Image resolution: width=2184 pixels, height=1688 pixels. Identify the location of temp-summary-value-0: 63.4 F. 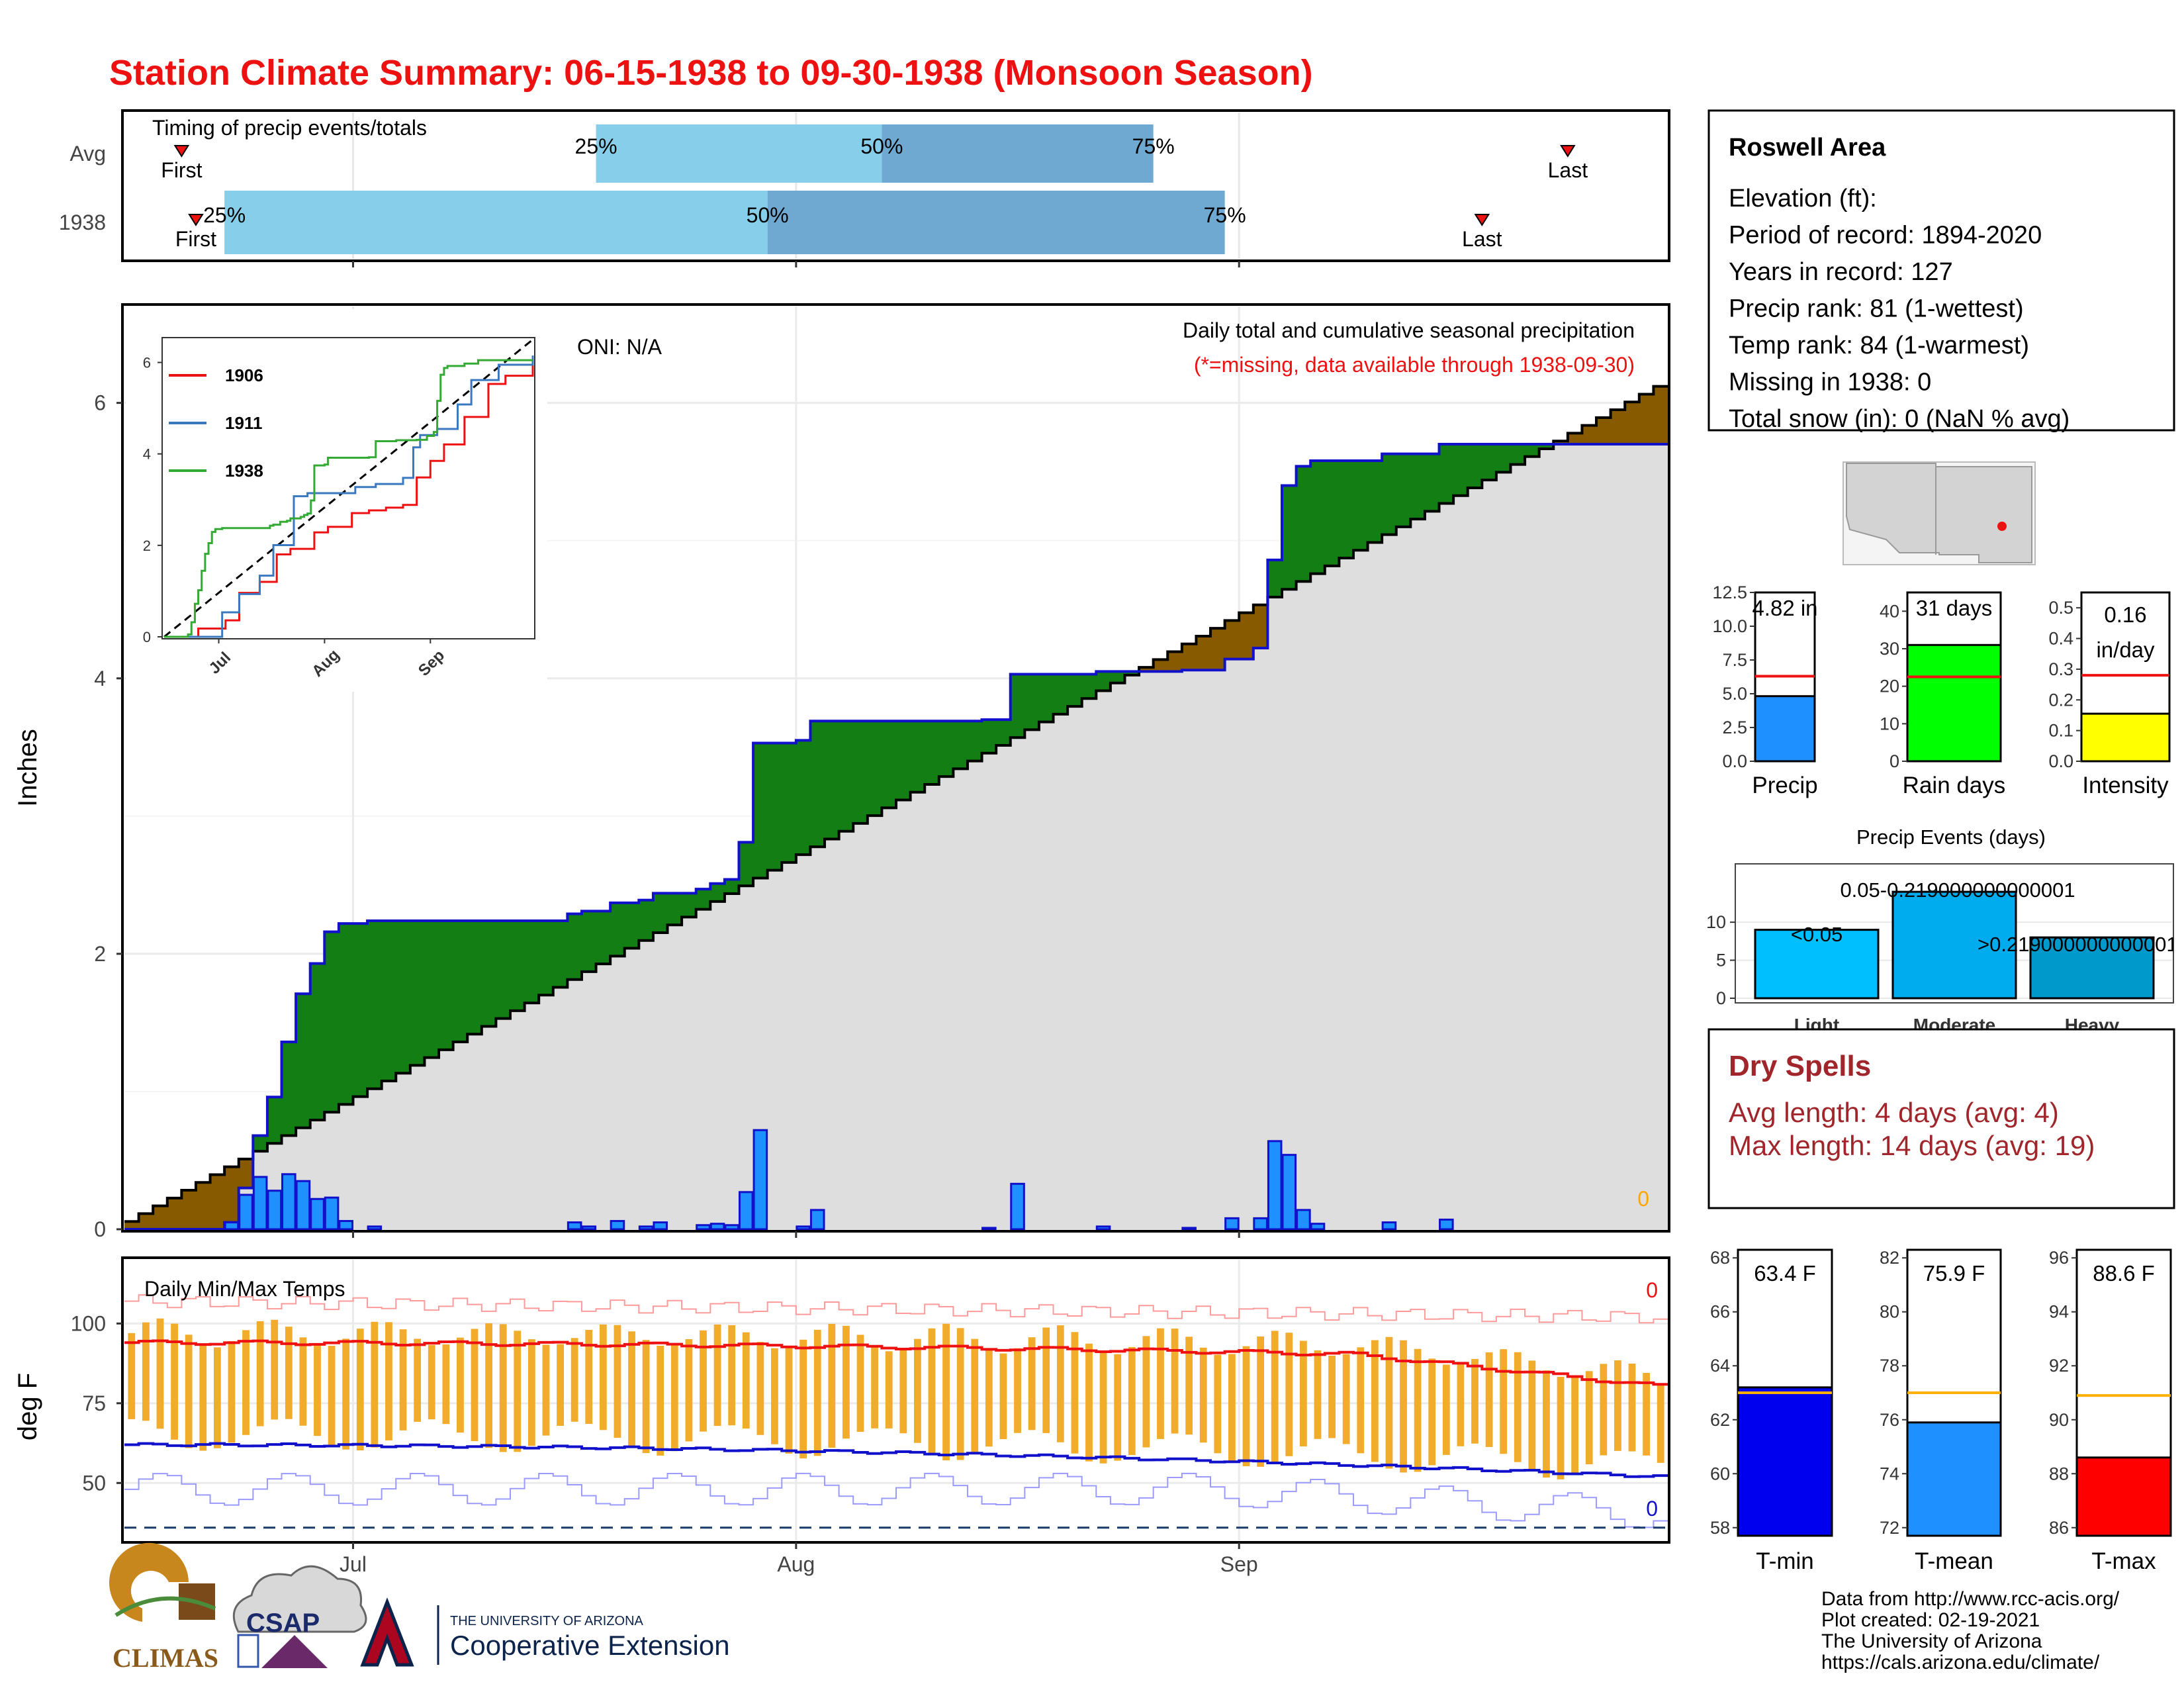
(1785, 1273).